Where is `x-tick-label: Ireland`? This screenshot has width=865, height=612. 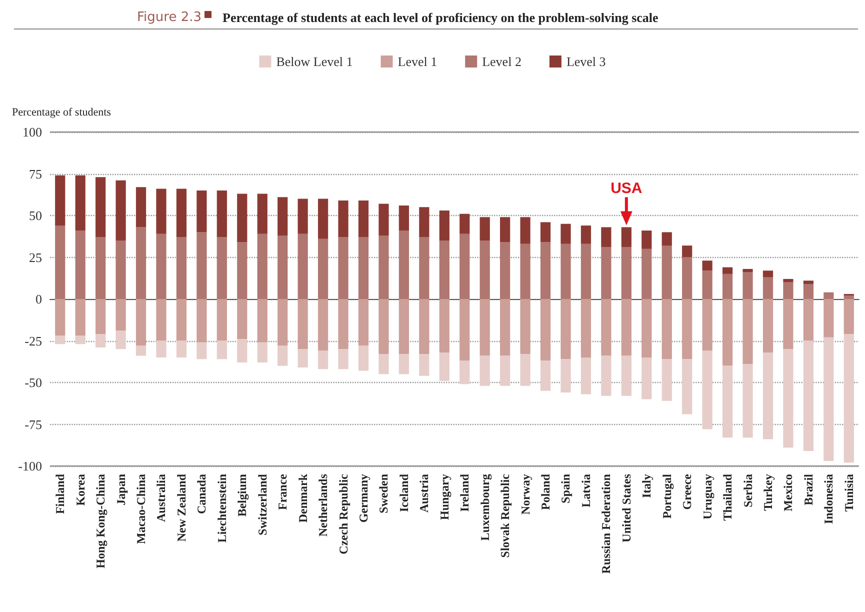
x-tick-label: Ireland is located at coordinates (465, 493).